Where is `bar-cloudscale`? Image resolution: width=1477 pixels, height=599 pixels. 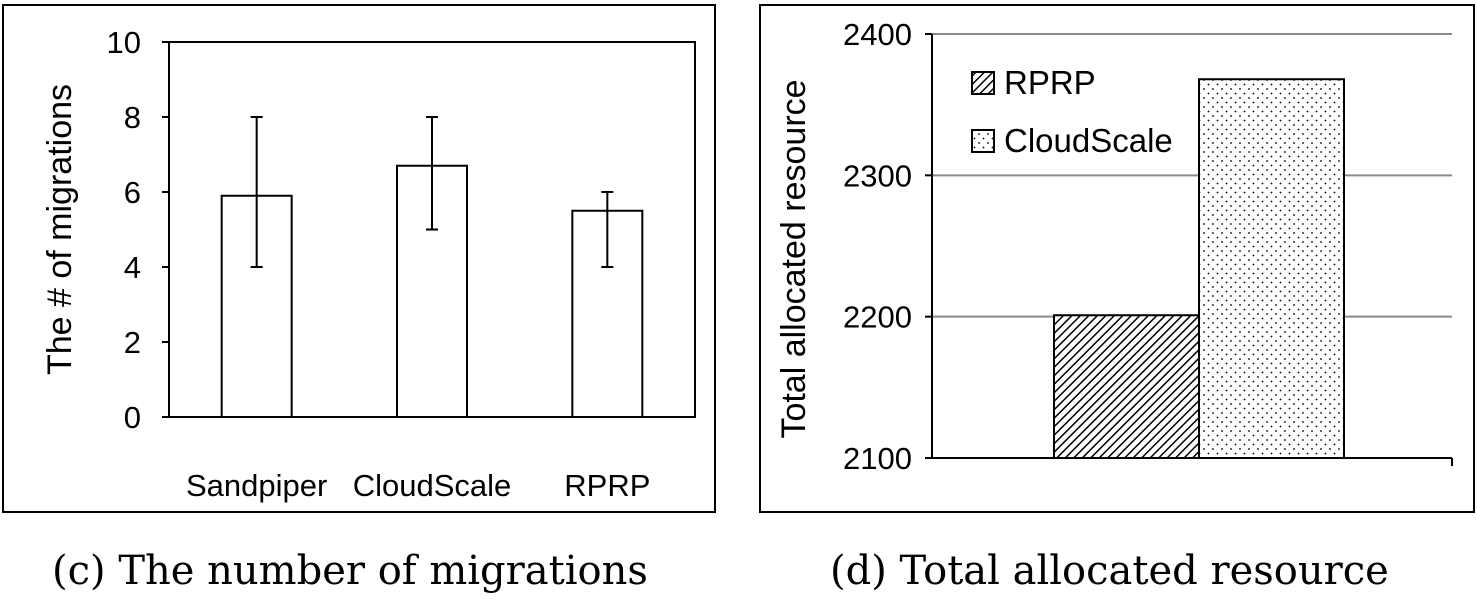
bar-cloudscale is located at coordinates (1271, 269).